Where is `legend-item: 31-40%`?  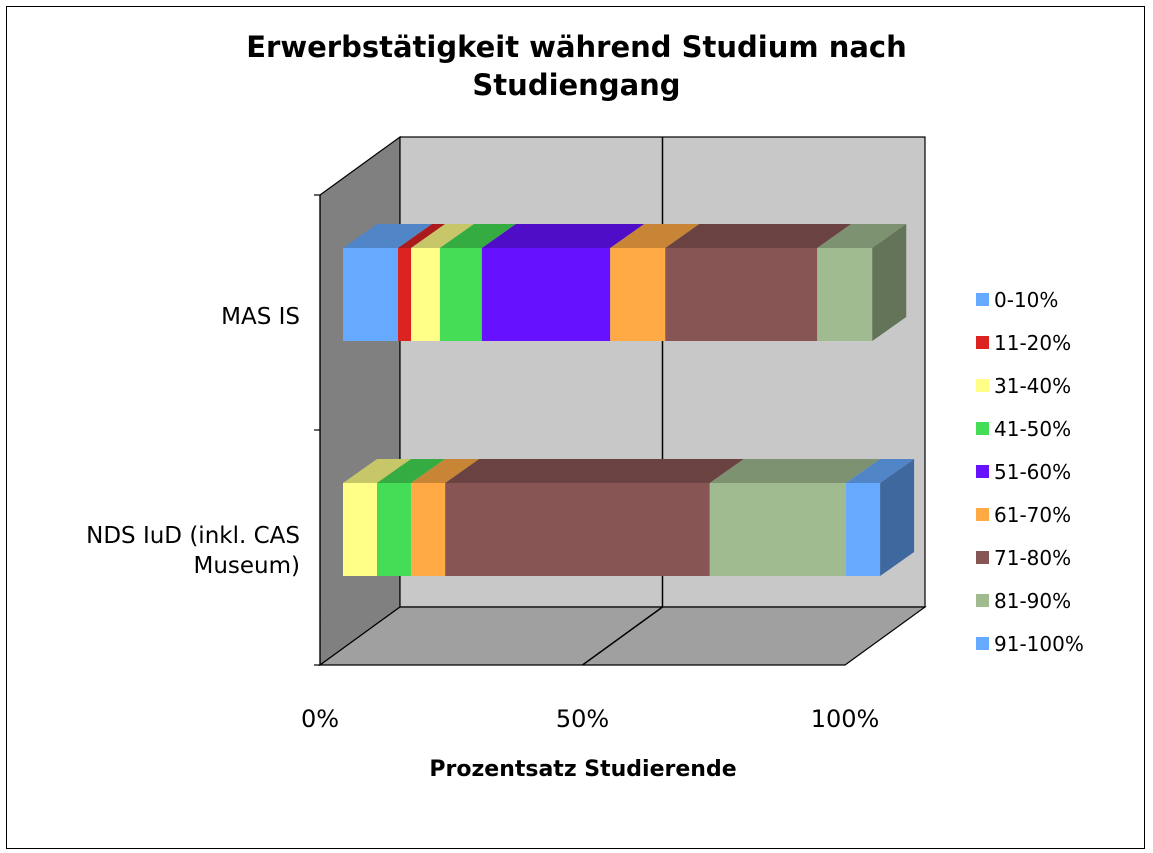 legend-item: 31-40% is located at coordinates (1023, 386).